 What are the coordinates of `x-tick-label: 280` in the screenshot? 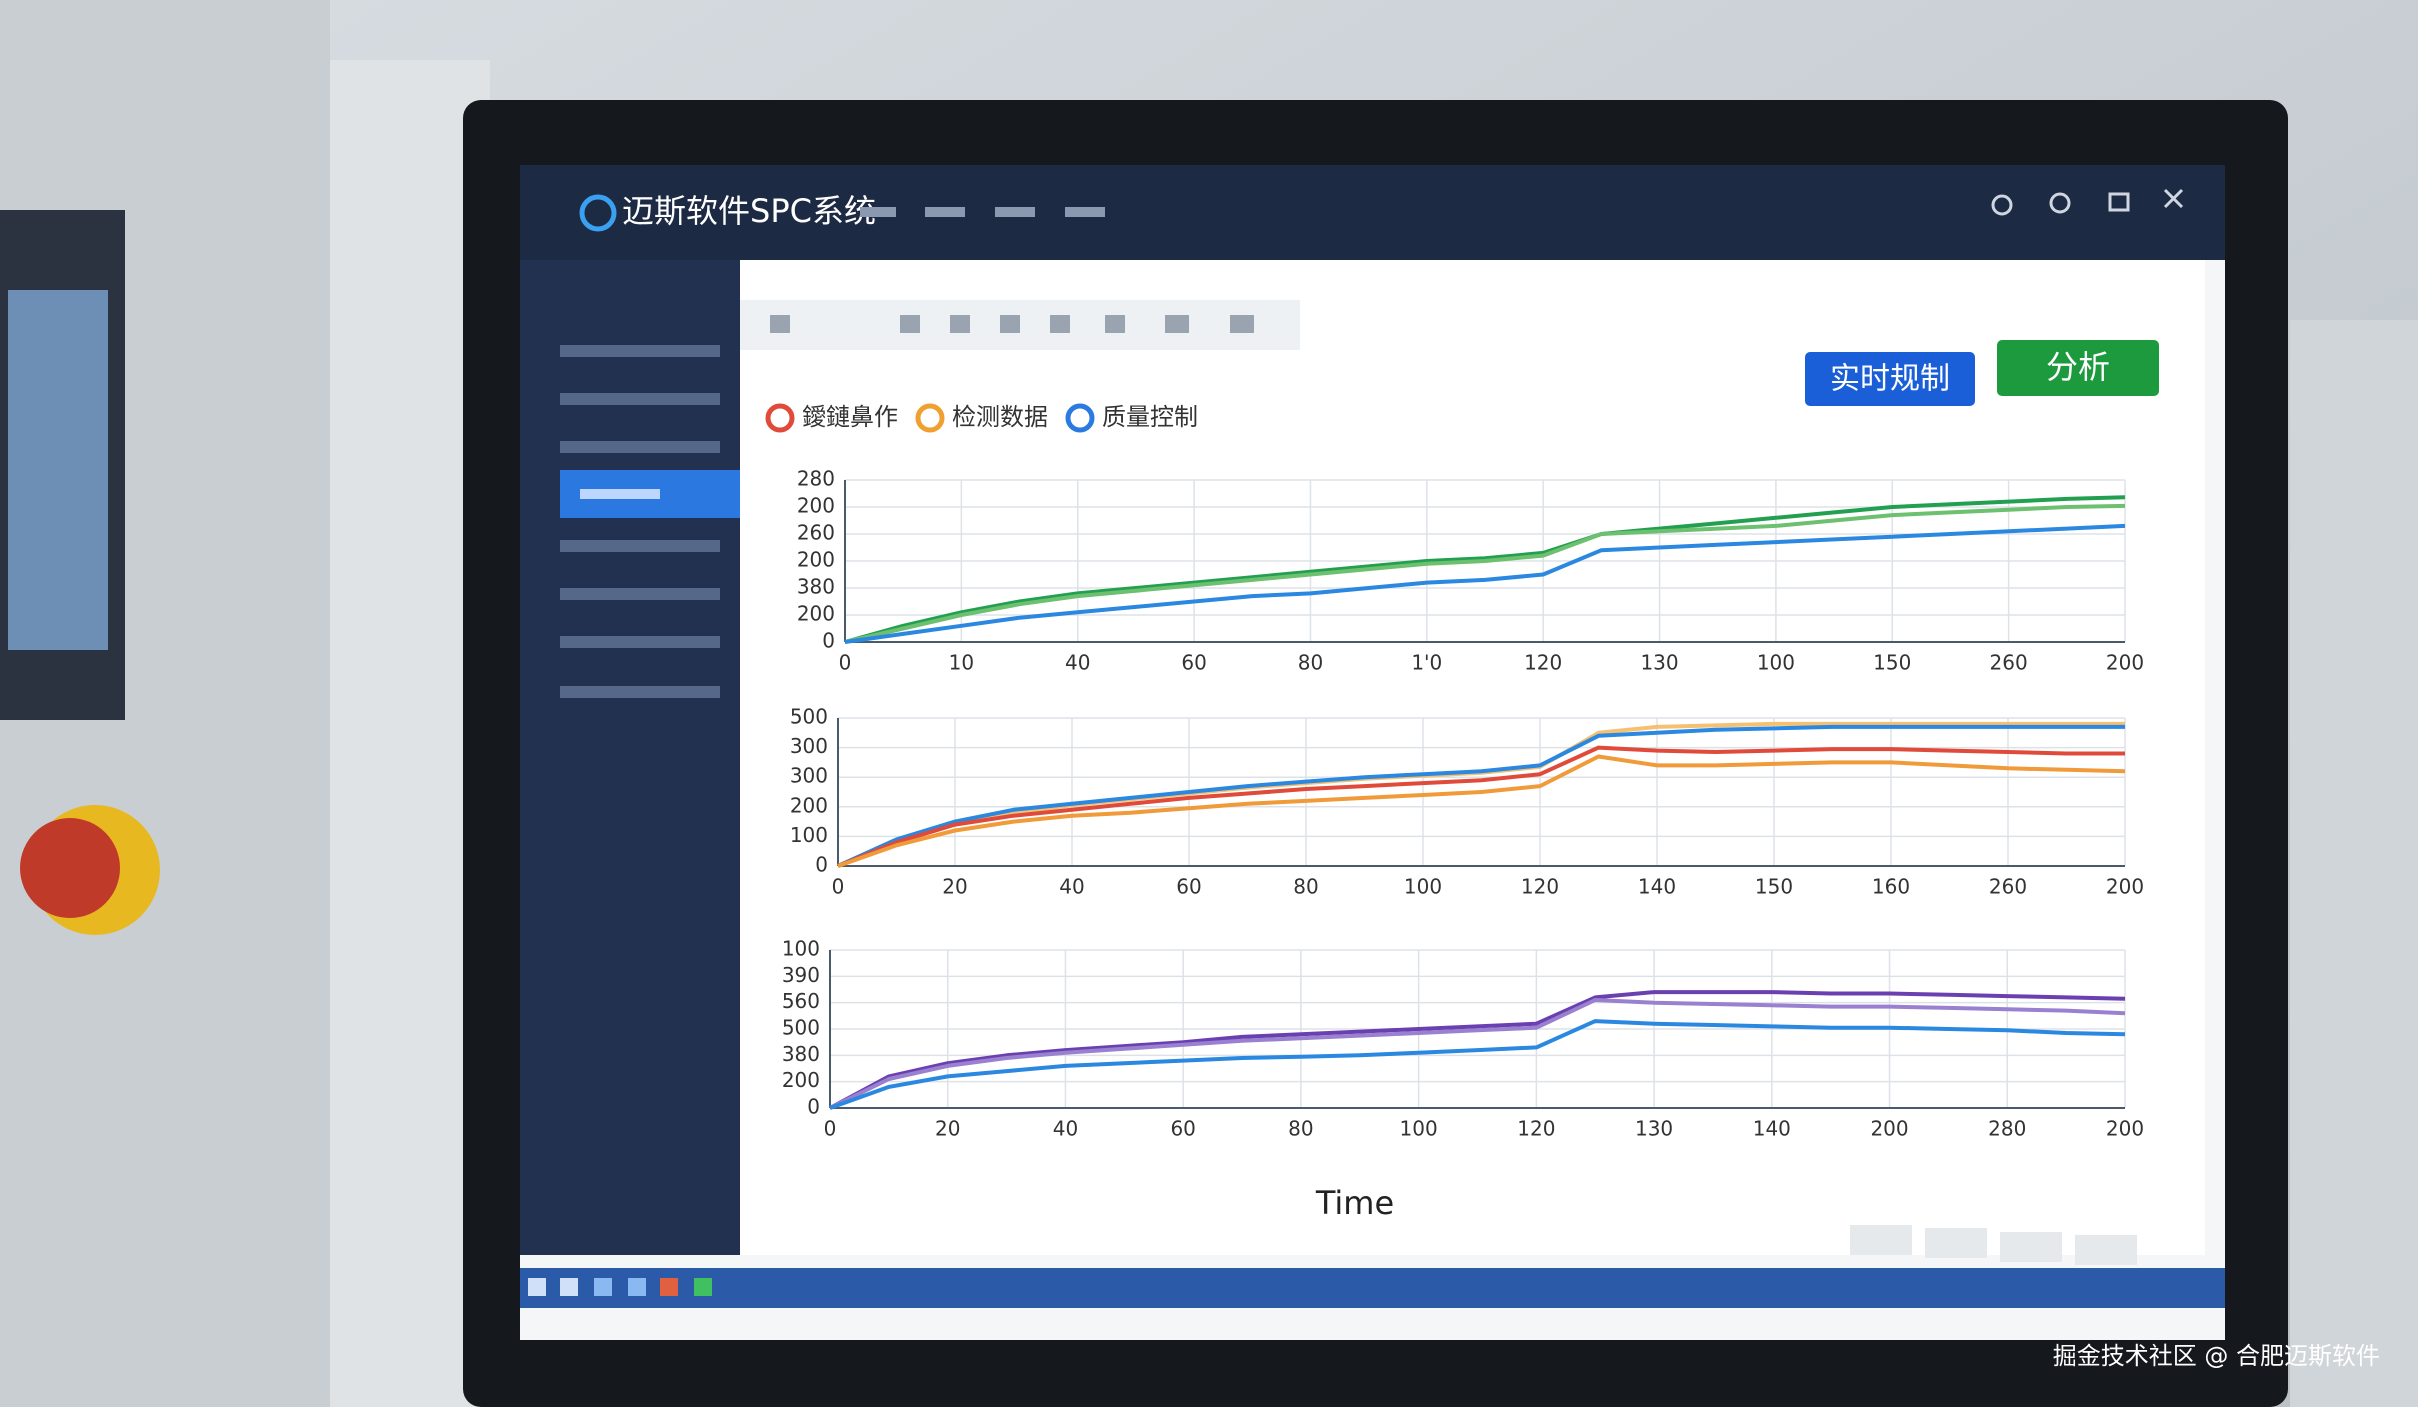 It's located at (2007, 1129).